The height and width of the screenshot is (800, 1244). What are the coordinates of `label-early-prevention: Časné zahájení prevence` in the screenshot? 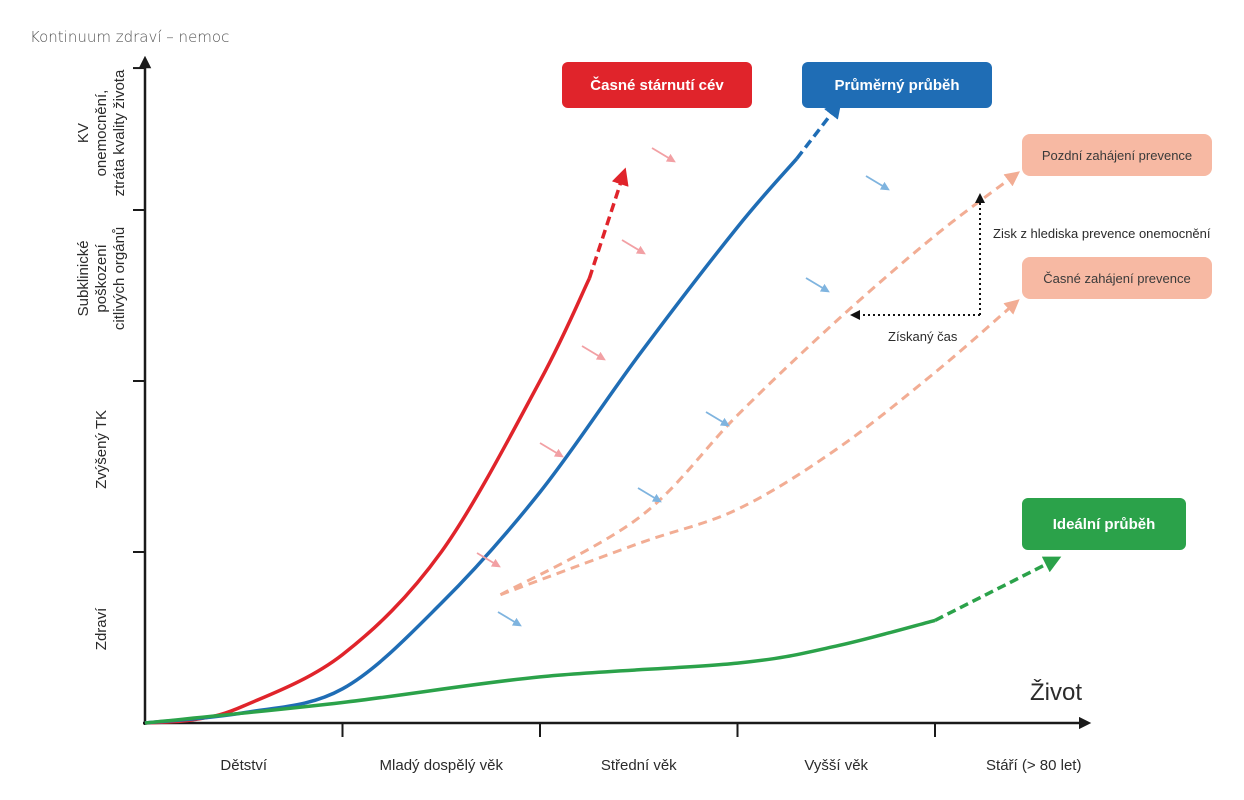 It's located at (1116, 278).